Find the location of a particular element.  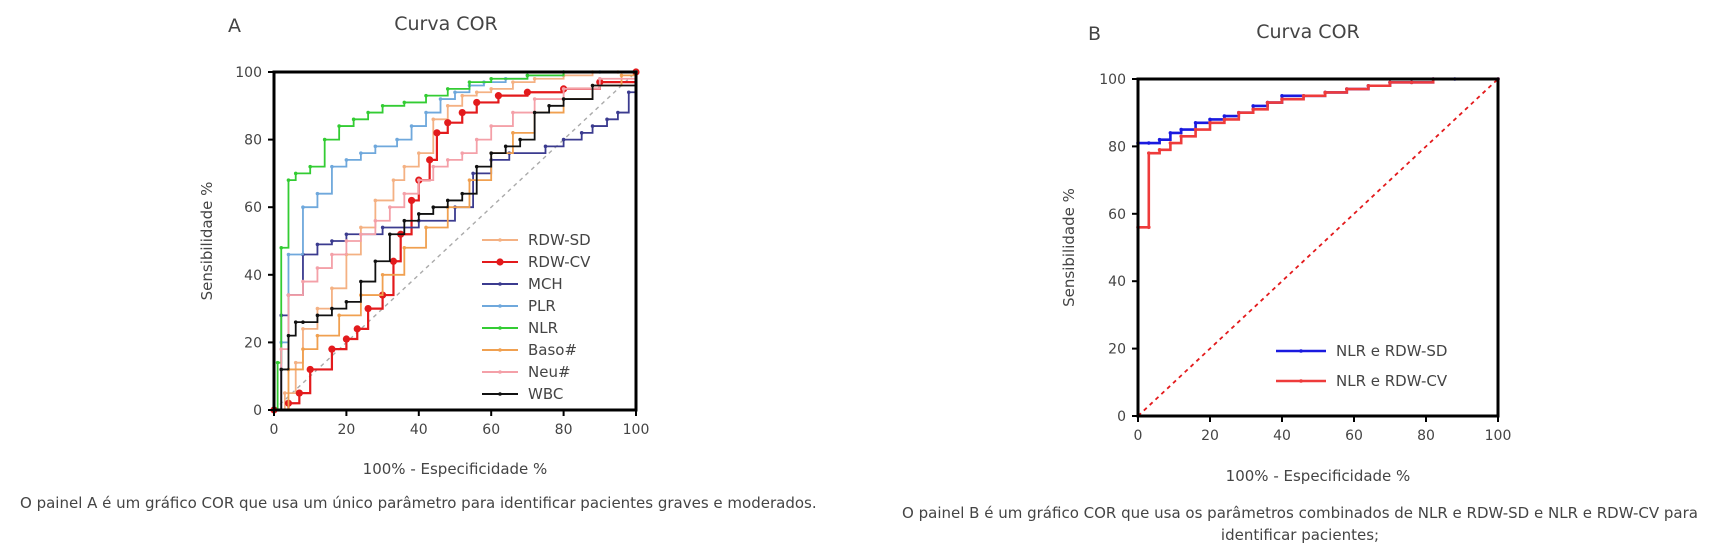

legend-label: MCH is located at coordinates (545, 284).